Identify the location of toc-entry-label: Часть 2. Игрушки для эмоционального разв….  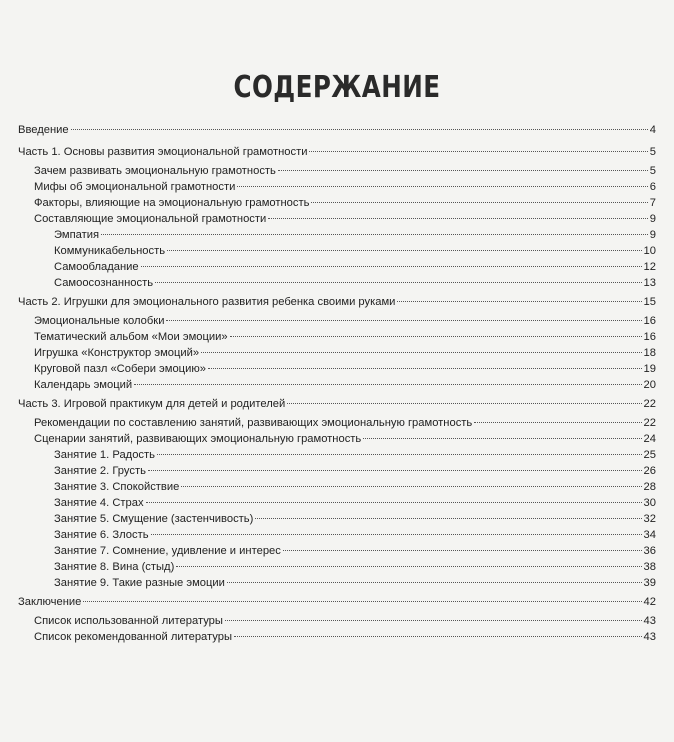
(207, 302).